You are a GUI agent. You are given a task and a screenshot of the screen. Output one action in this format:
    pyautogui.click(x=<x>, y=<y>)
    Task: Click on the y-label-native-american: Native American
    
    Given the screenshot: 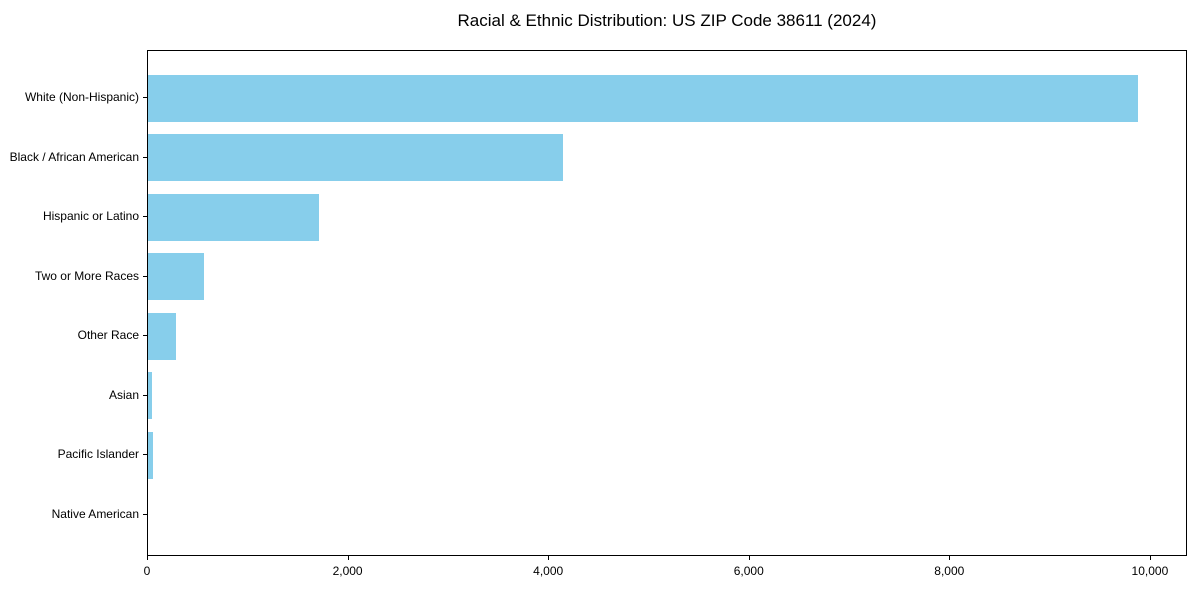 What is the action you would take?
    pyautogui.click(x=95, y=513)
    